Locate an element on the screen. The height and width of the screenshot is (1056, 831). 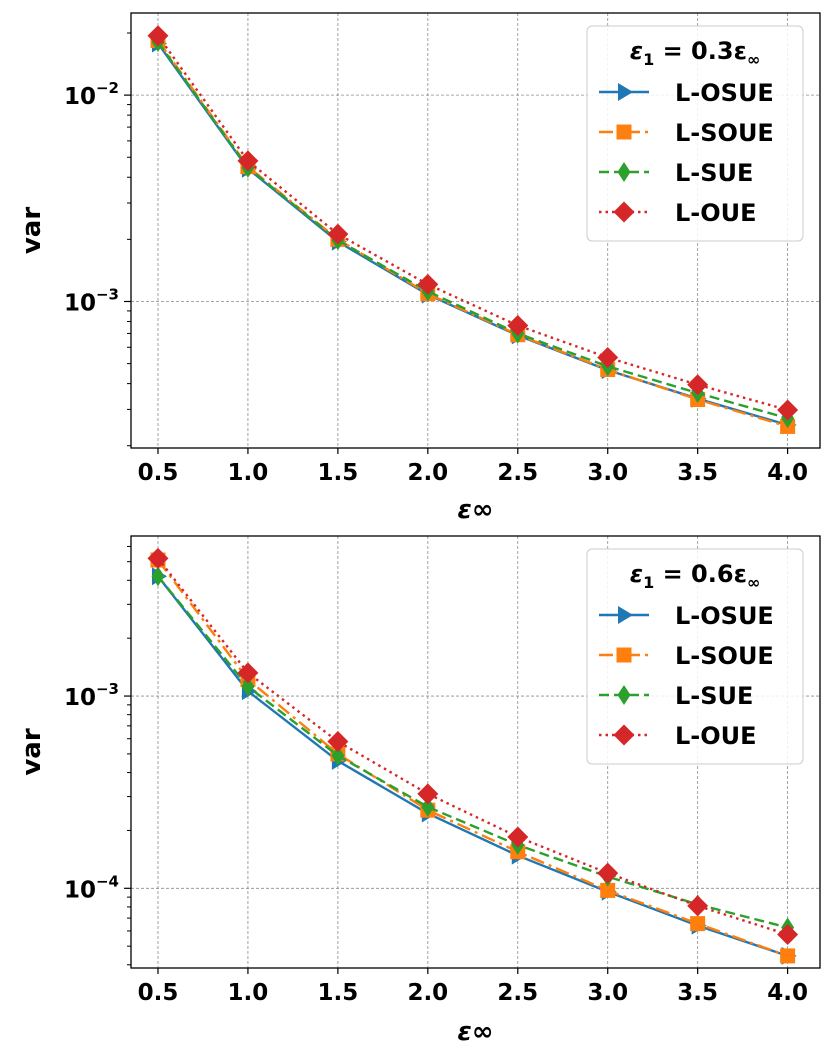
y-tick-label: 10⁻² is located at coordinates (91, 94).